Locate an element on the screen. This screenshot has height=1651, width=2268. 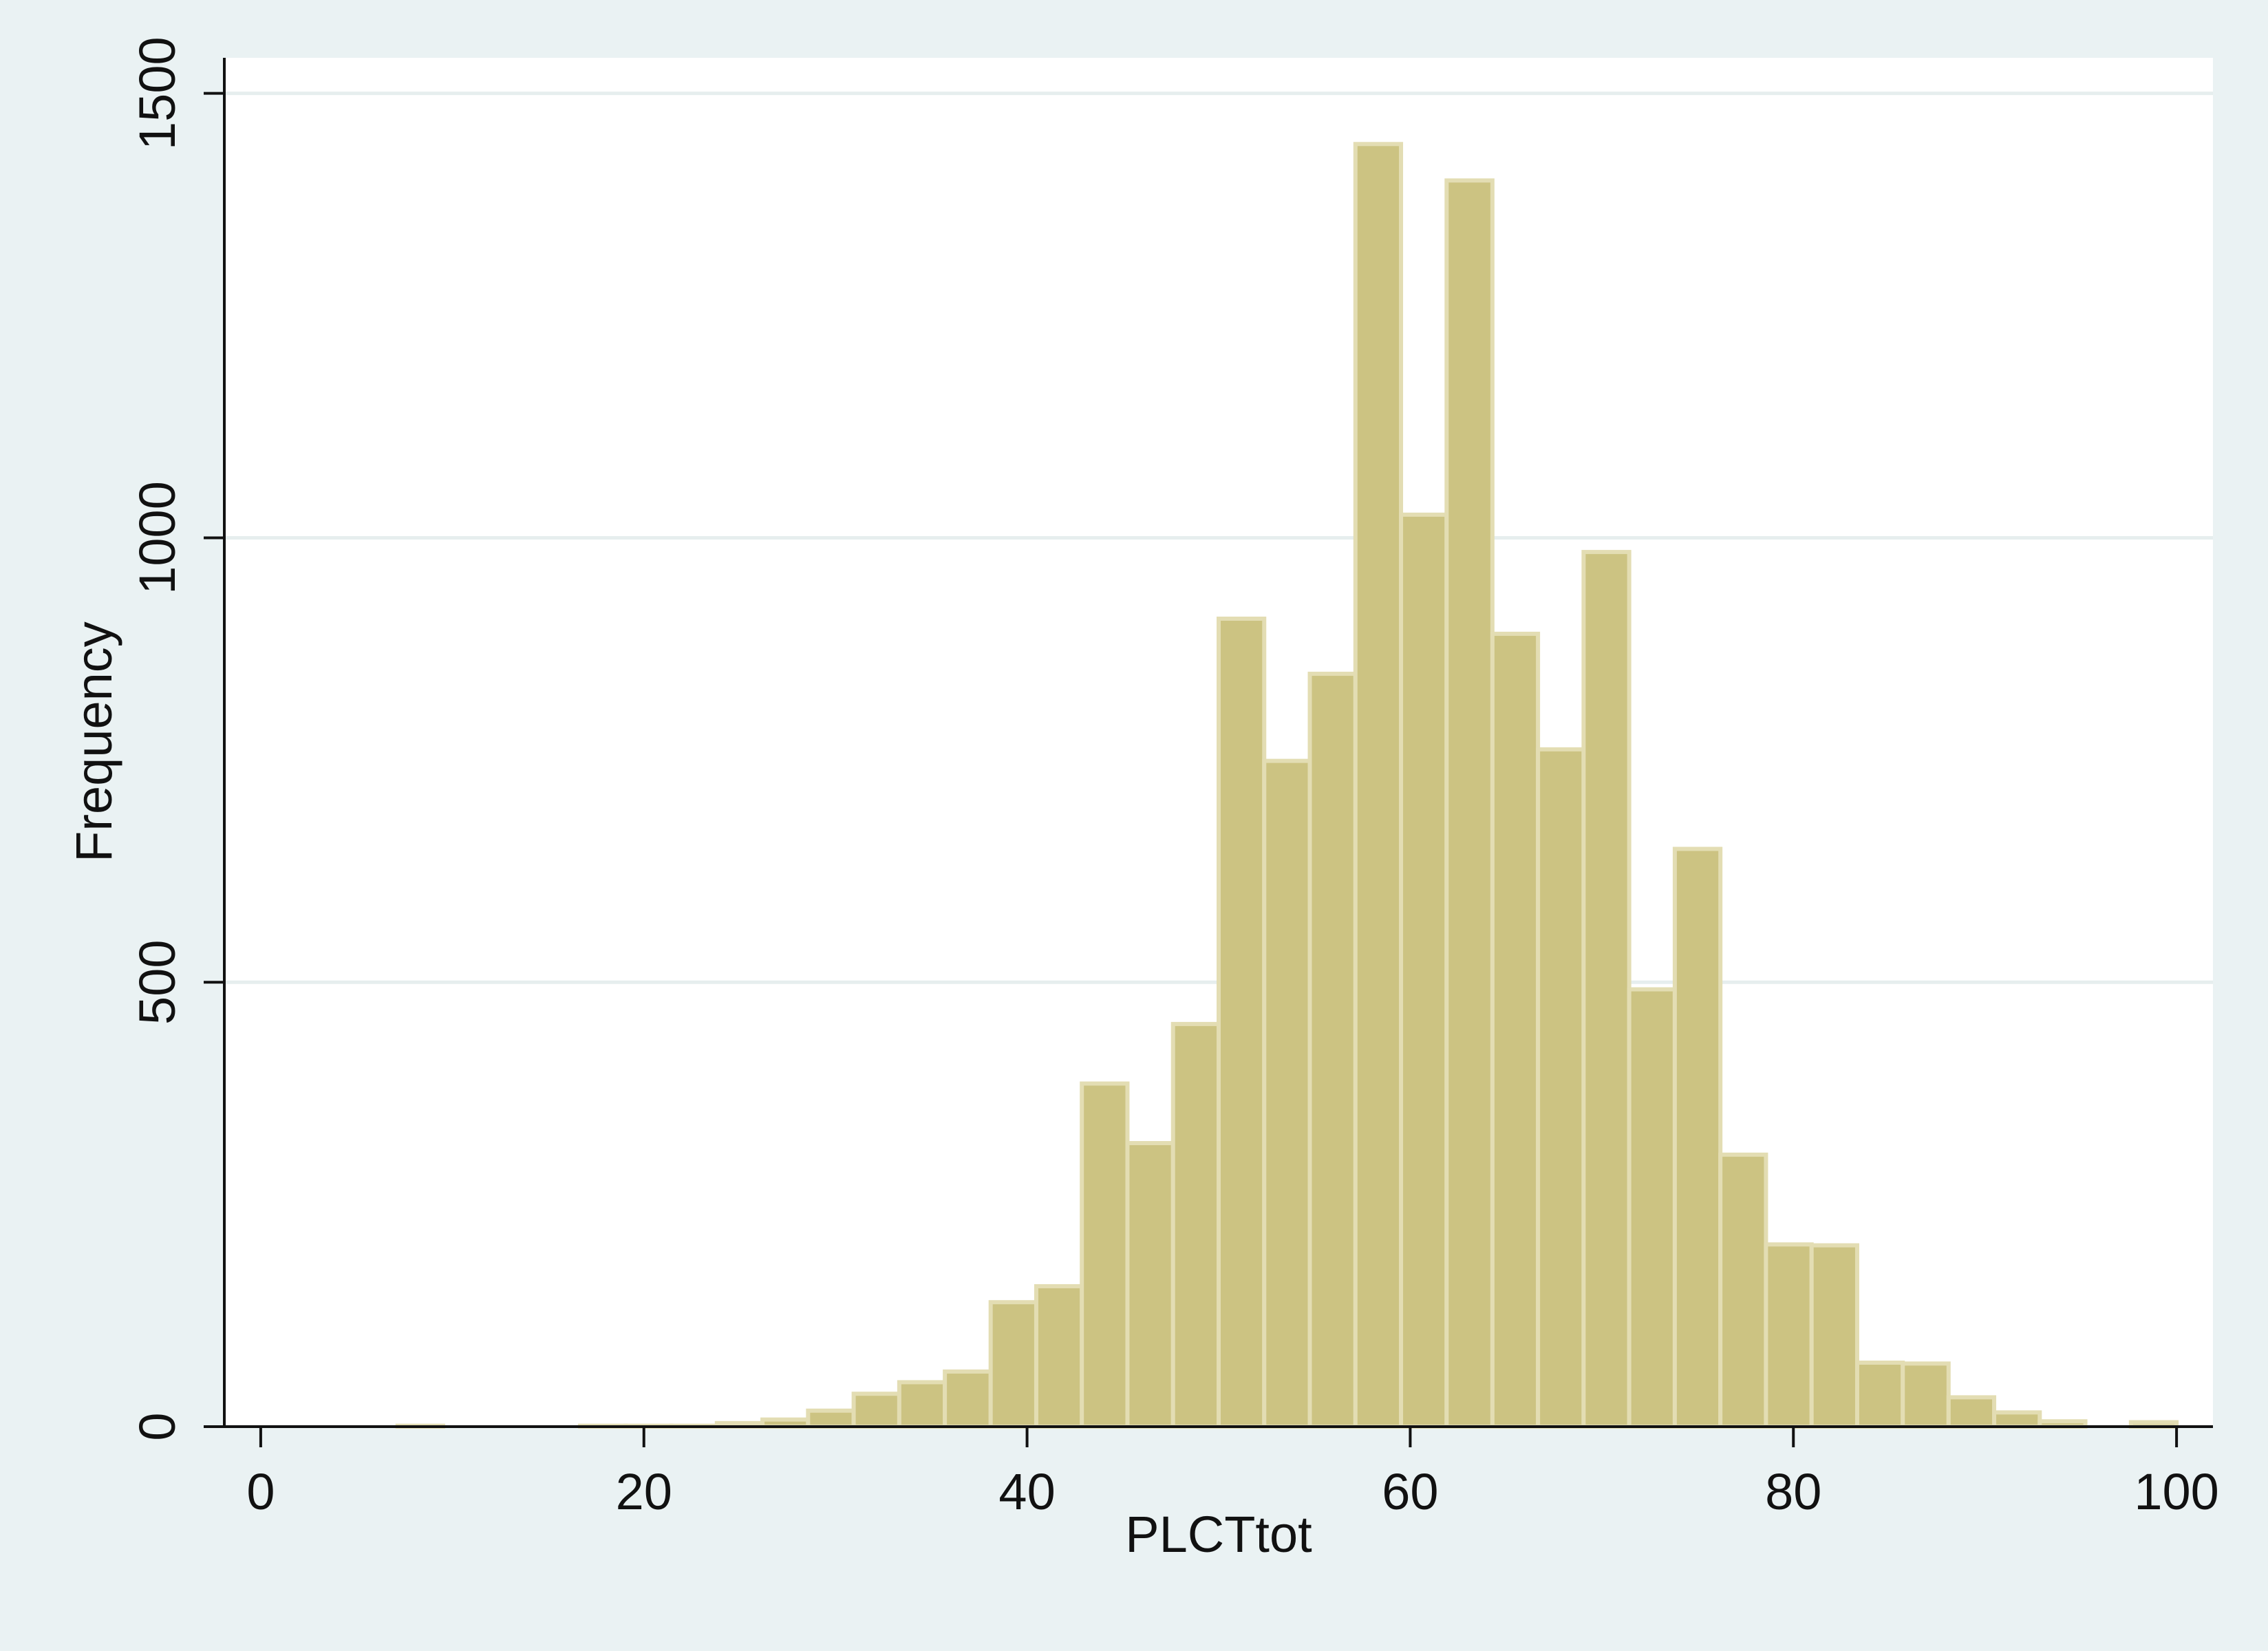
y-tick-label: 0 is located at coordinates (157, 1426).